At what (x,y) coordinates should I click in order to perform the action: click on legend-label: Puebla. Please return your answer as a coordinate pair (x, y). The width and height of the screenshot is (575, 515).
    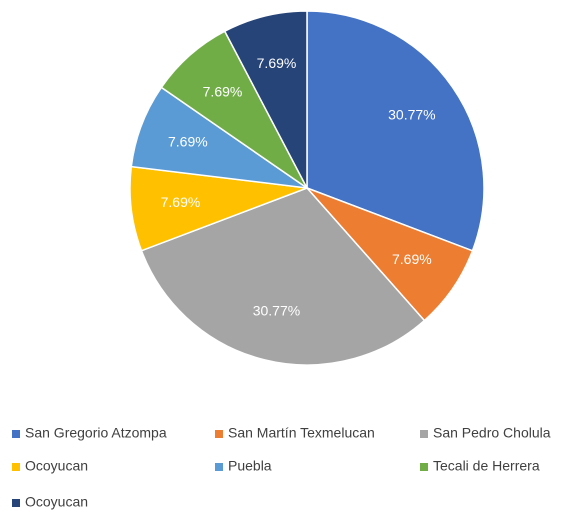
    Looking at the image, I should click on (250, 466).